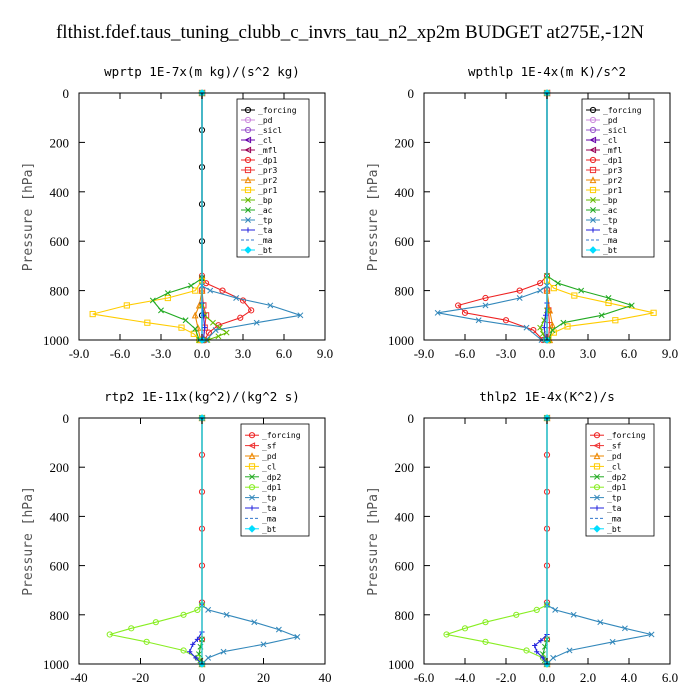  I want to click on series-pr1, so click(147, 216).